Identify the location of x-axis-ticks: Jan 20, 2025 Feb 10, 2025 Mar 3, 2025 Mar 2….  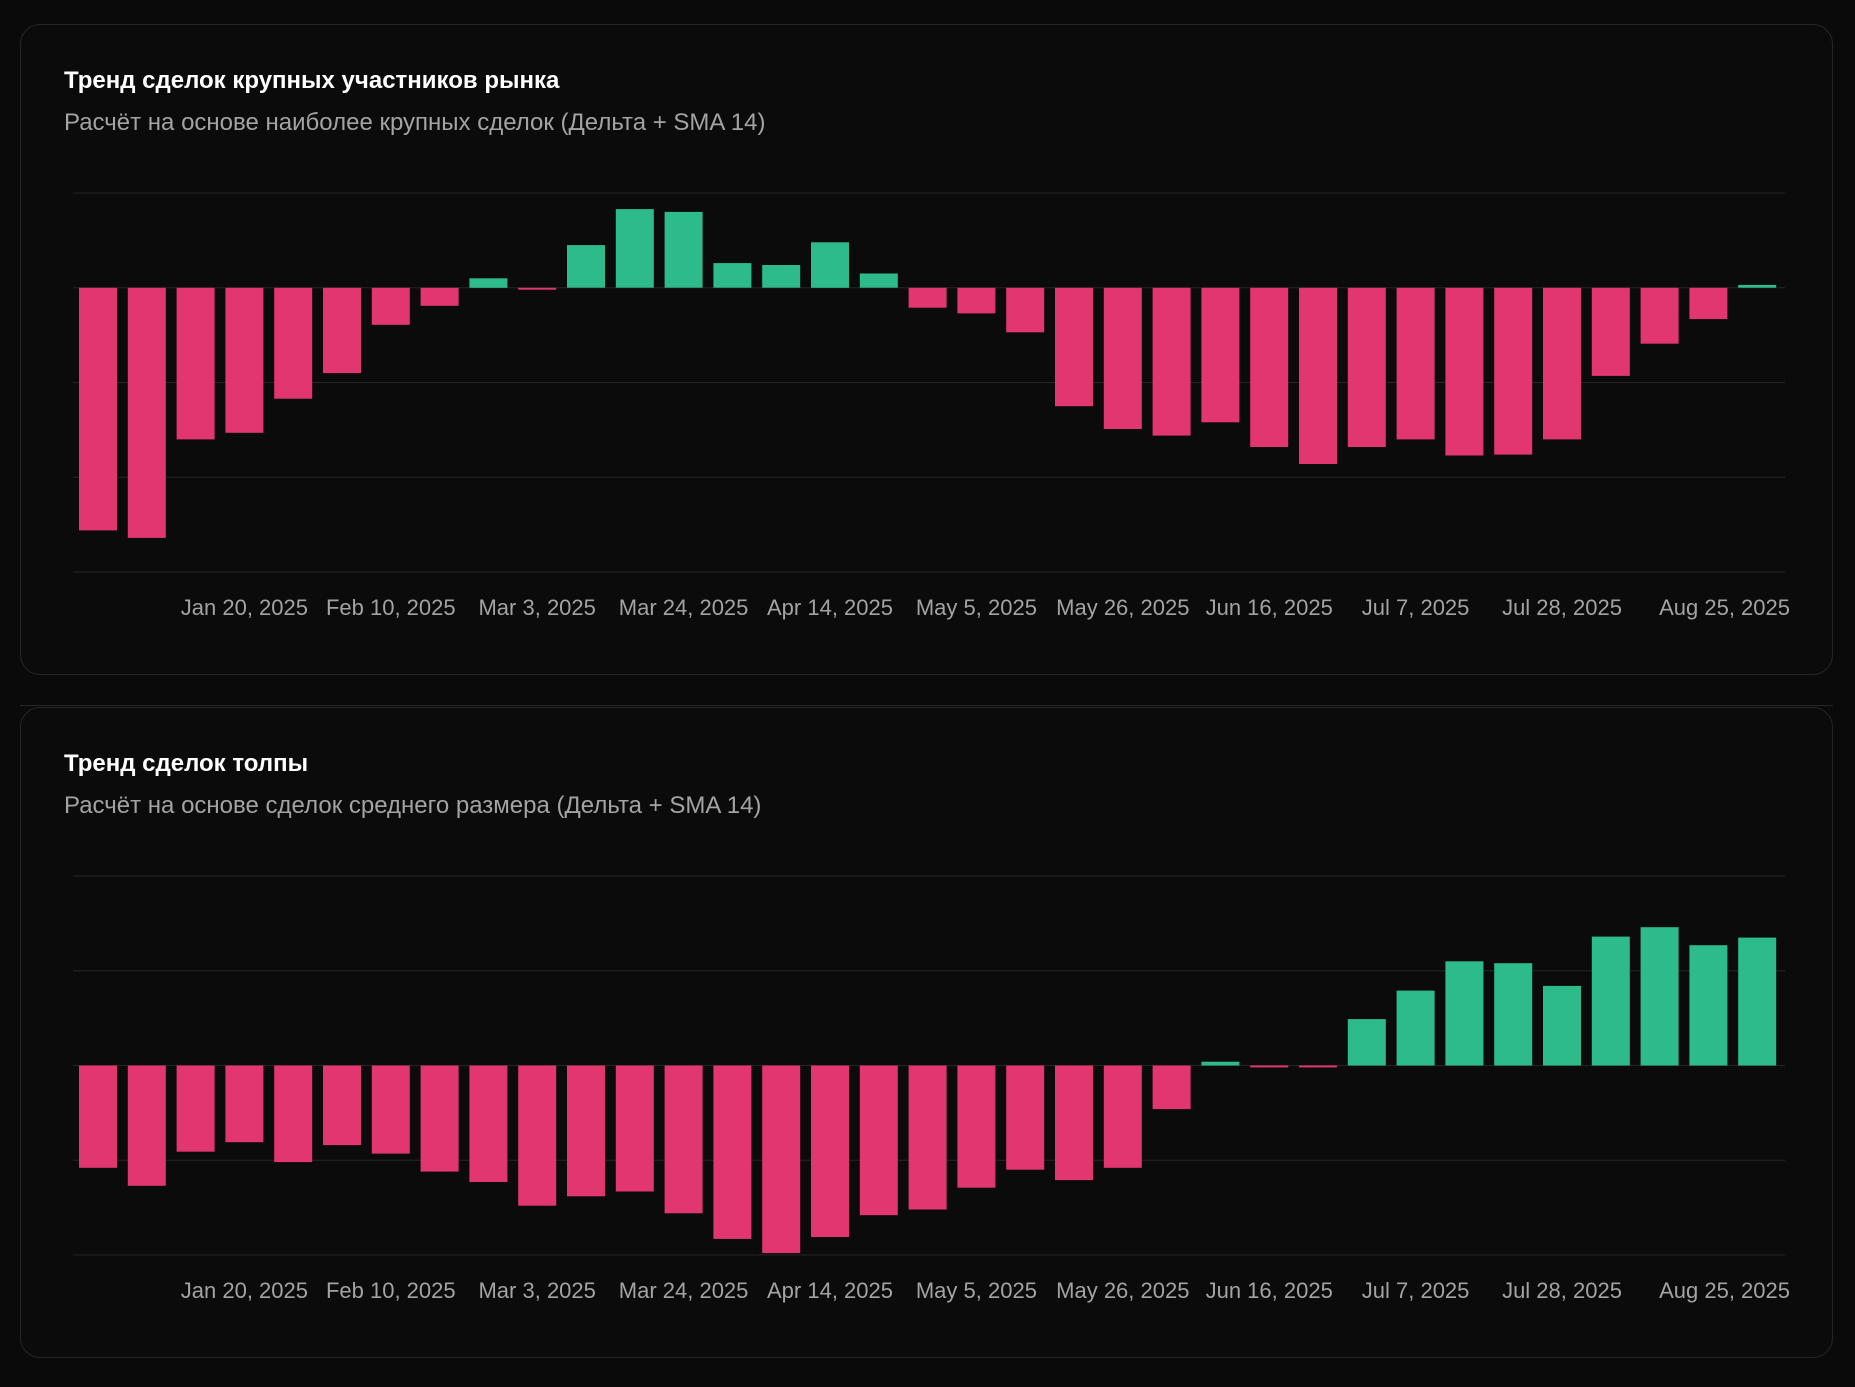
(985, 1290).